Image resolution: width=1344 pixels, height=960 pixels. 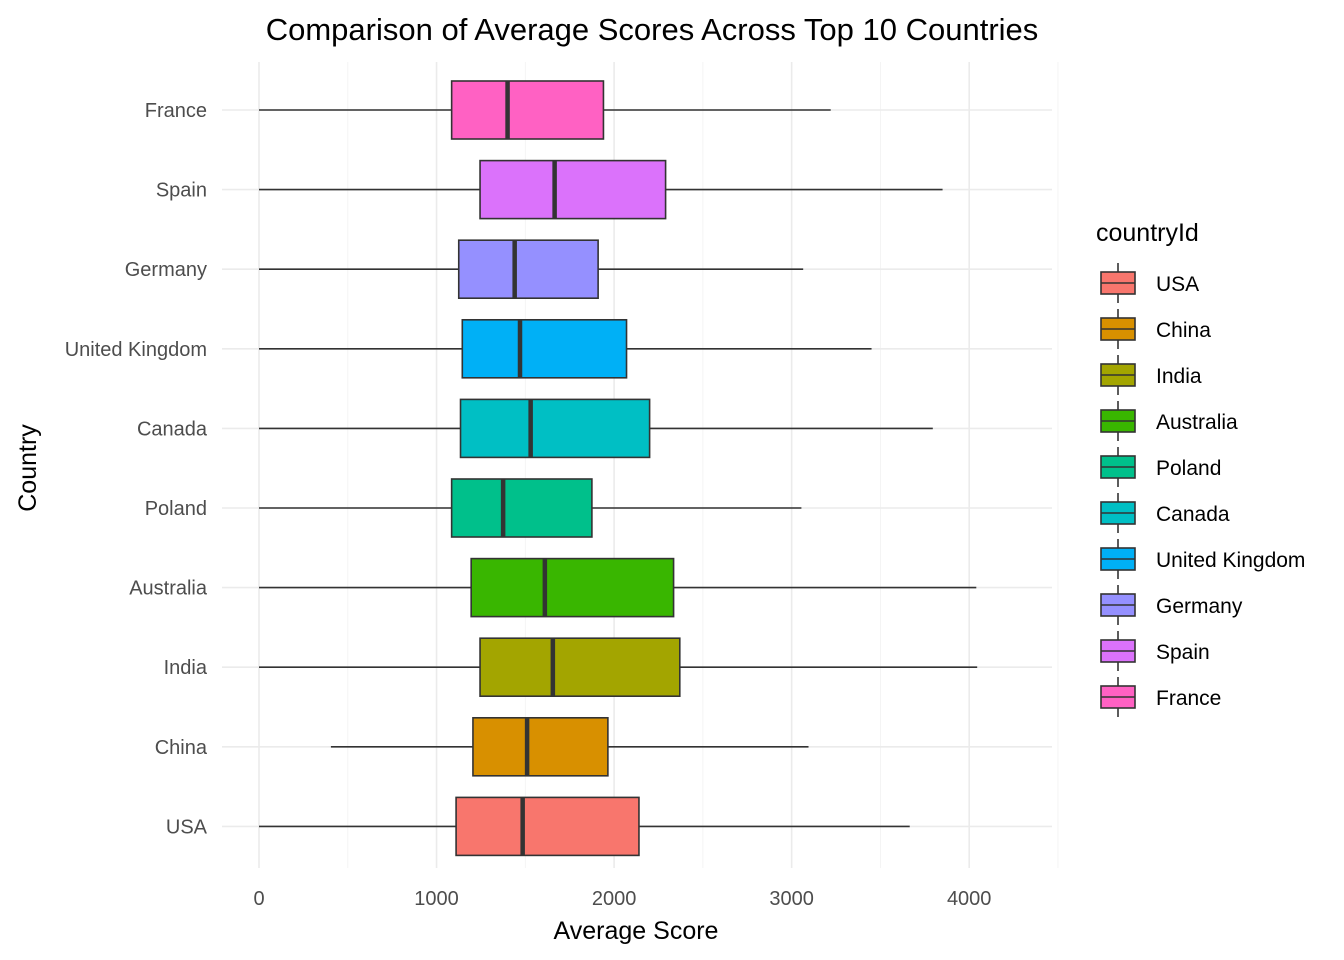 What do you see at coordinates (1155, 651) in the screenshot?
I see `legend-item: Spain` at bounding box center [1155, 651].